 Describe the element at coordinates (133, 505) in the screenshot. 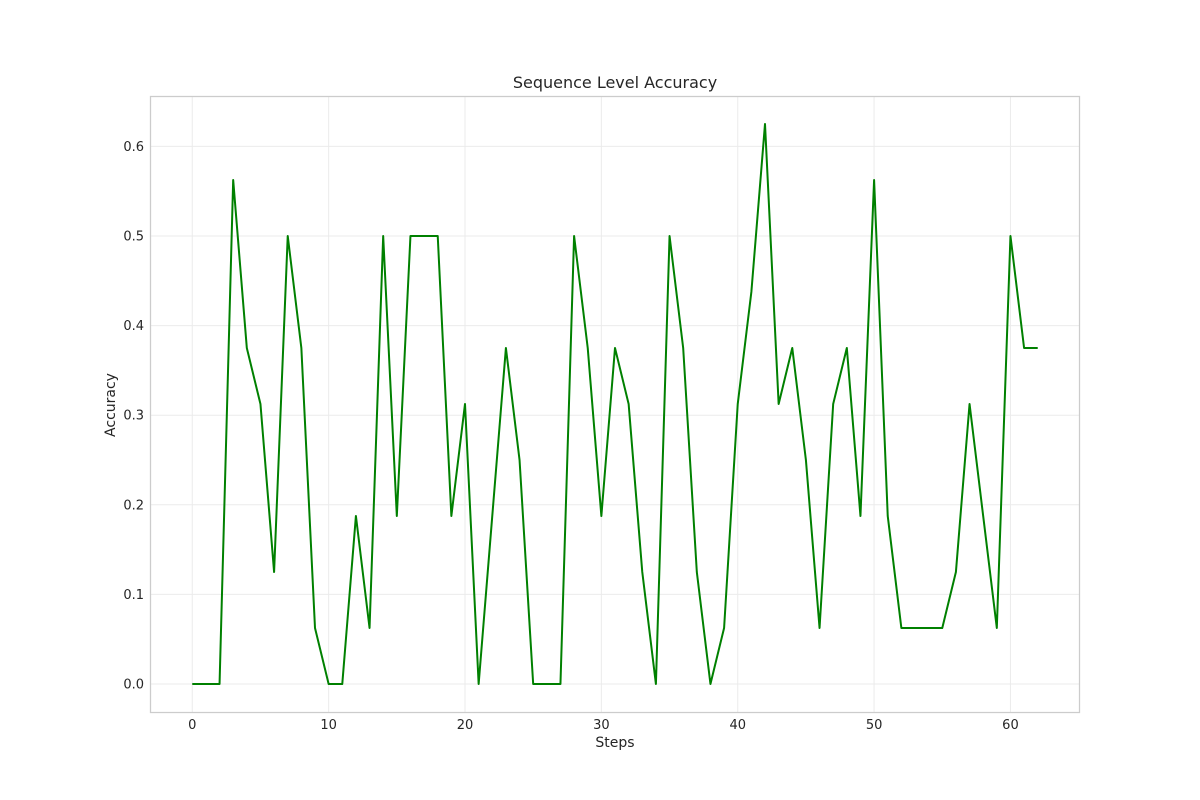

I see `y-tick-label: 0.2` at that location.